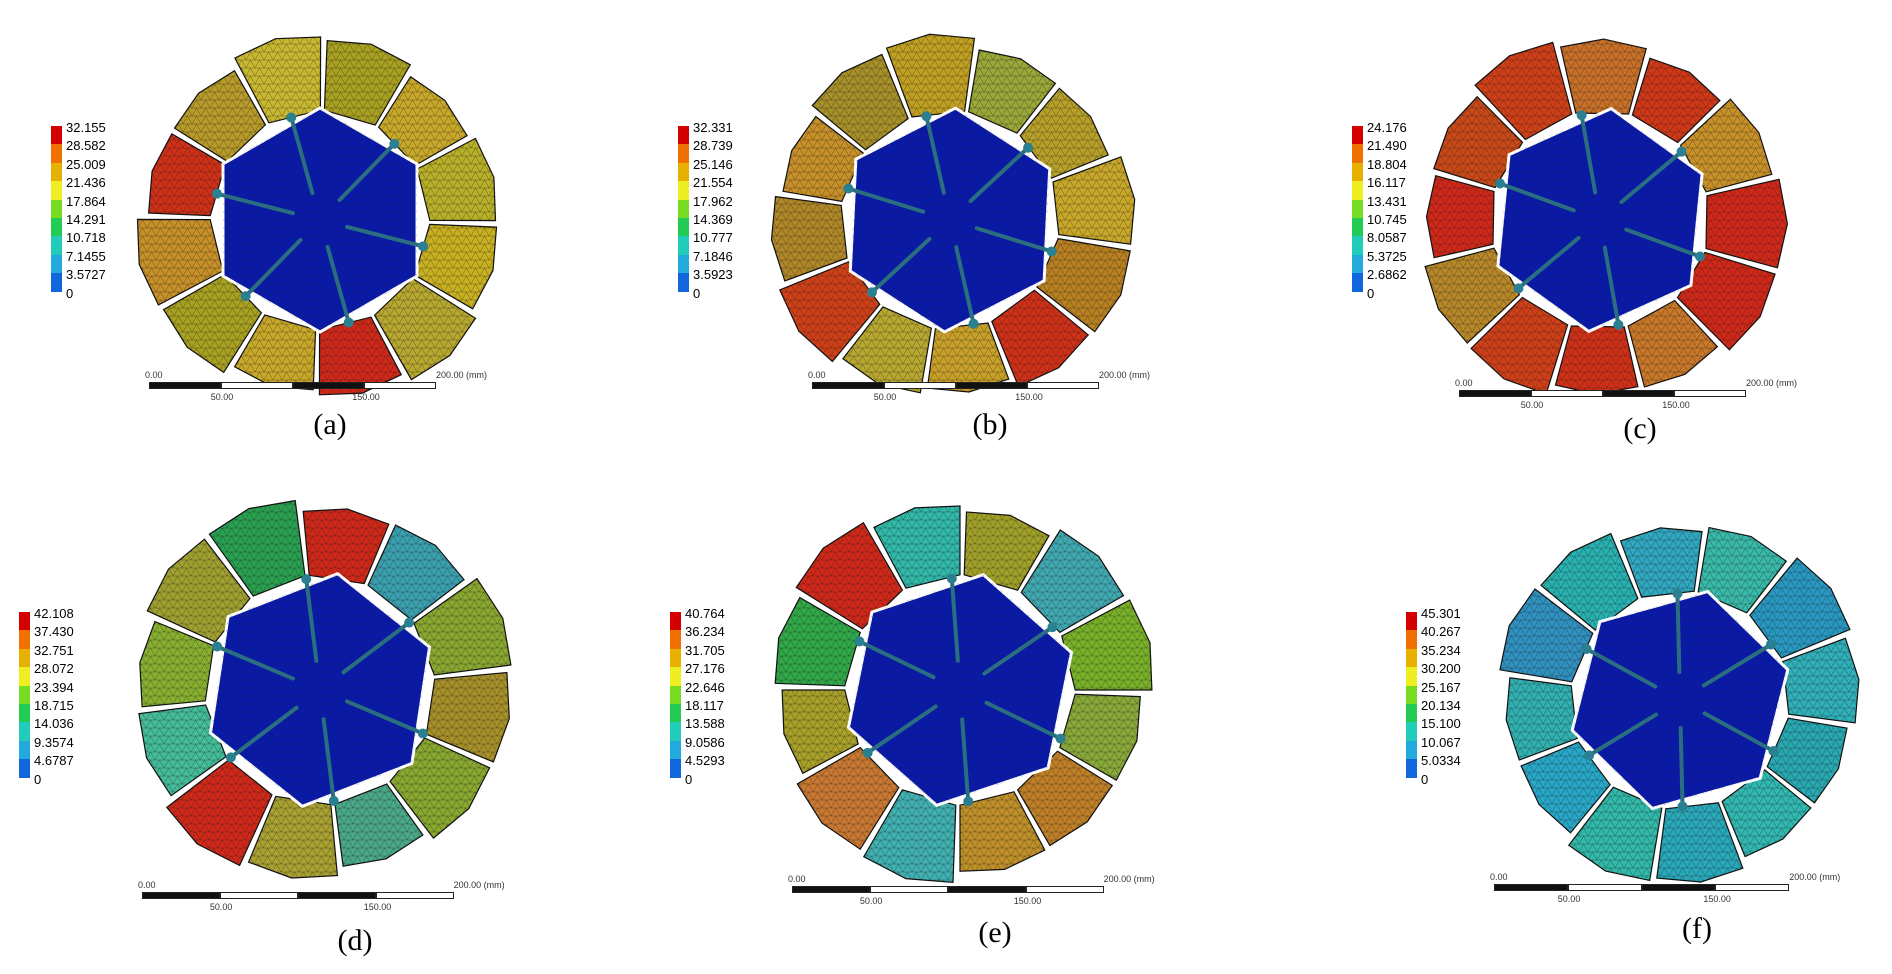  Describe the element at coordinates (1569, 899) in the screenshot. I see `scale-50-label: 50.00` at that location.